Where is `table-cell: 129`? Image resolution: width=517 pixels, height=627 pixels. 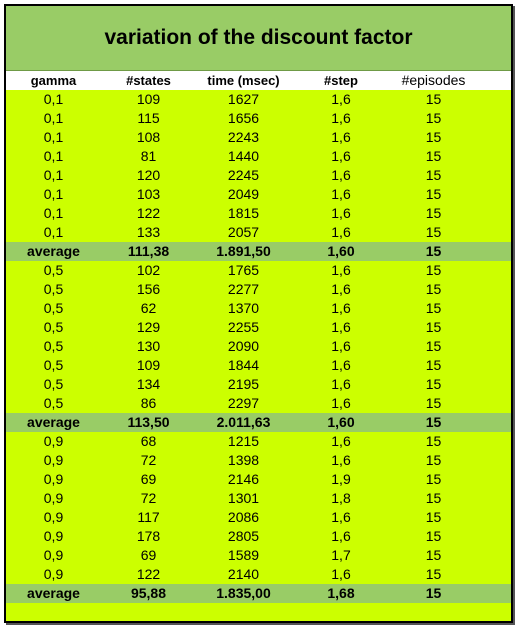
table-cell: 129 is located at coordinates (148, 327).